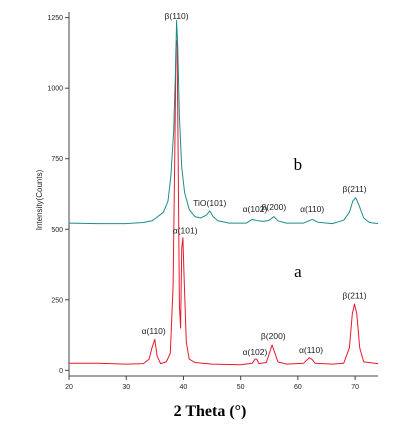 This screenshot has height=434, width=416. What do you see at coordinates (57, 300) in the screenshot?
I see `y-tick-label: 250` at bounding box center [57, 300].